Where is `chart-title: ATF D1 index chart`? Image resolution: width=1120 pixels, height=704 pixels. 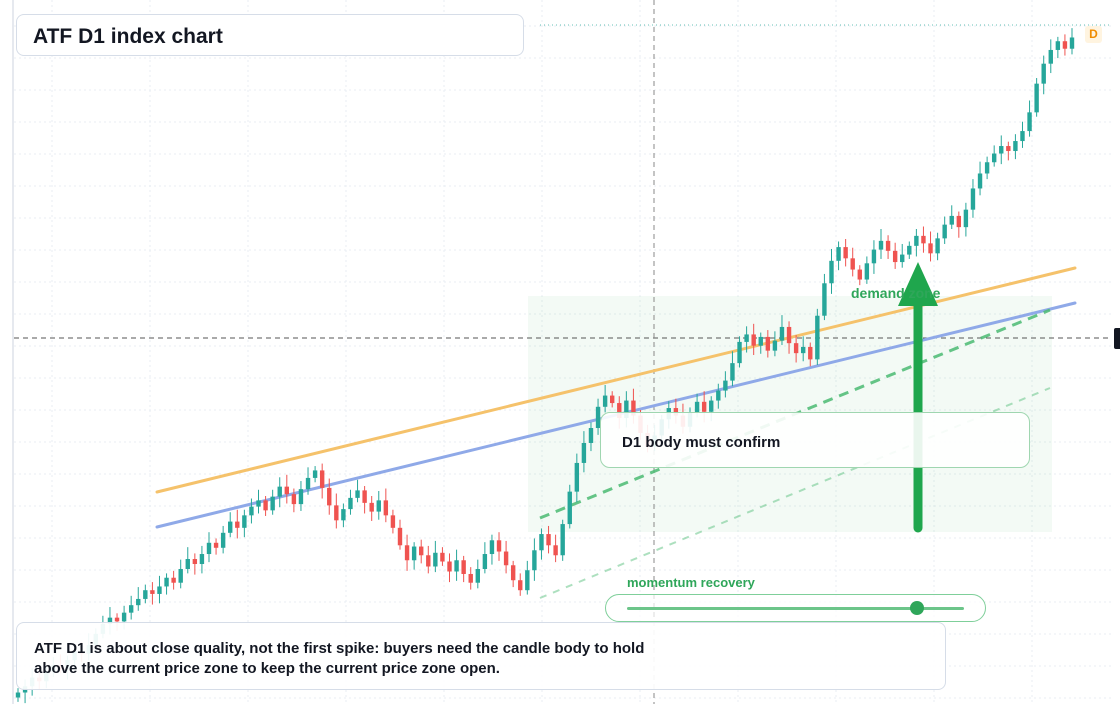
chart-title: ATF D1 index chart is located at coordinates (128, 36).